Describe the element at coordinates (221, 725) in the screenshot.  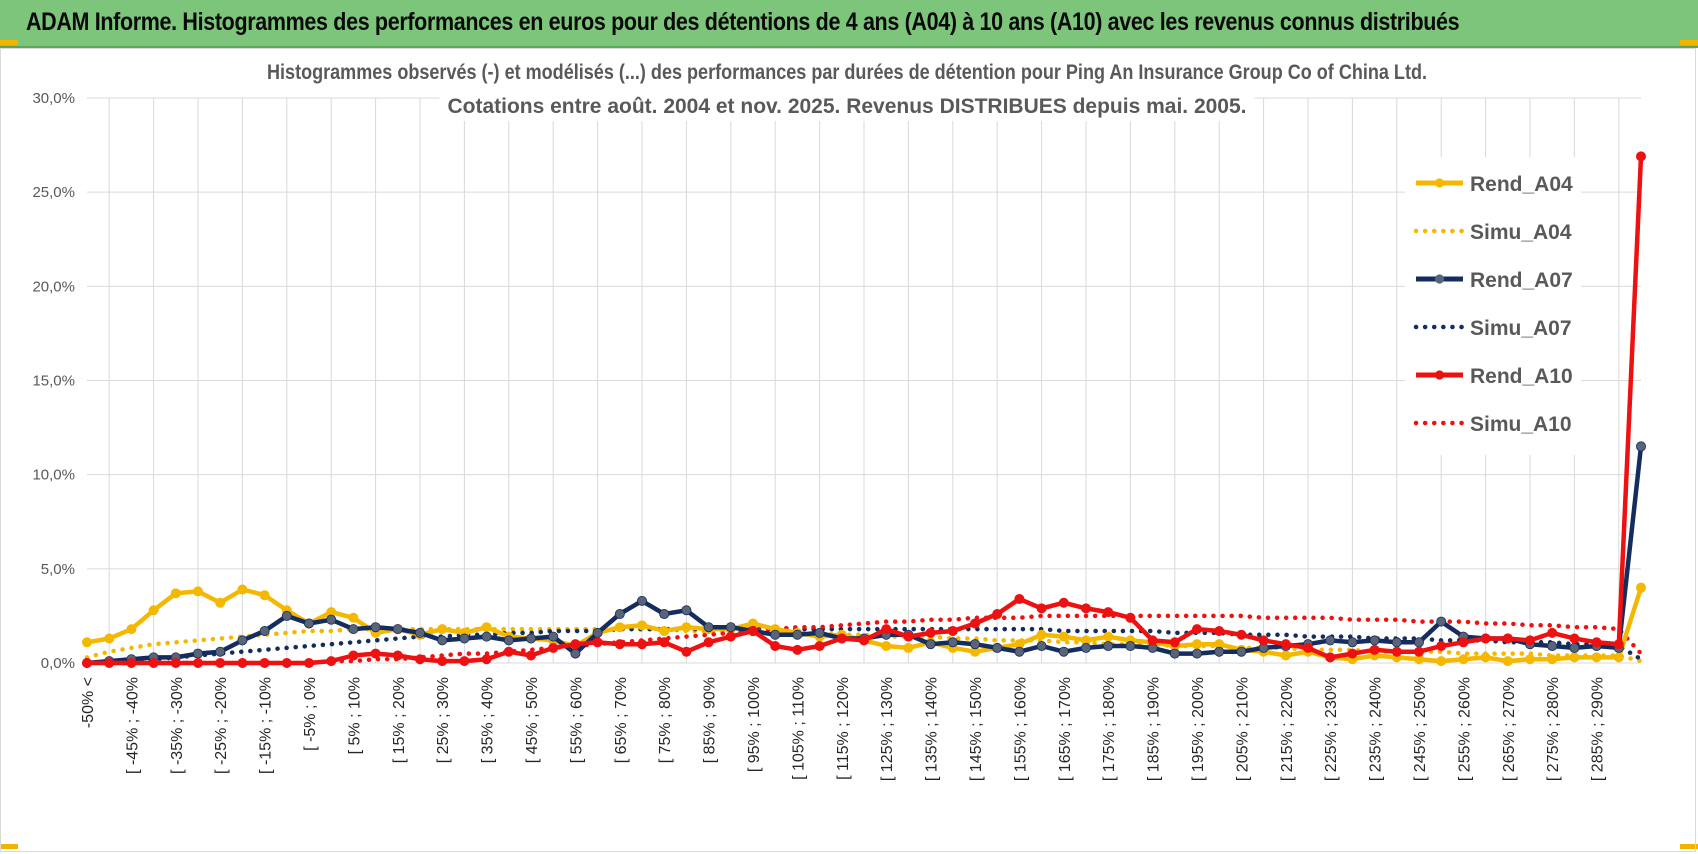
I see `x-tick-label: [ -25% ; -20%` at that location.